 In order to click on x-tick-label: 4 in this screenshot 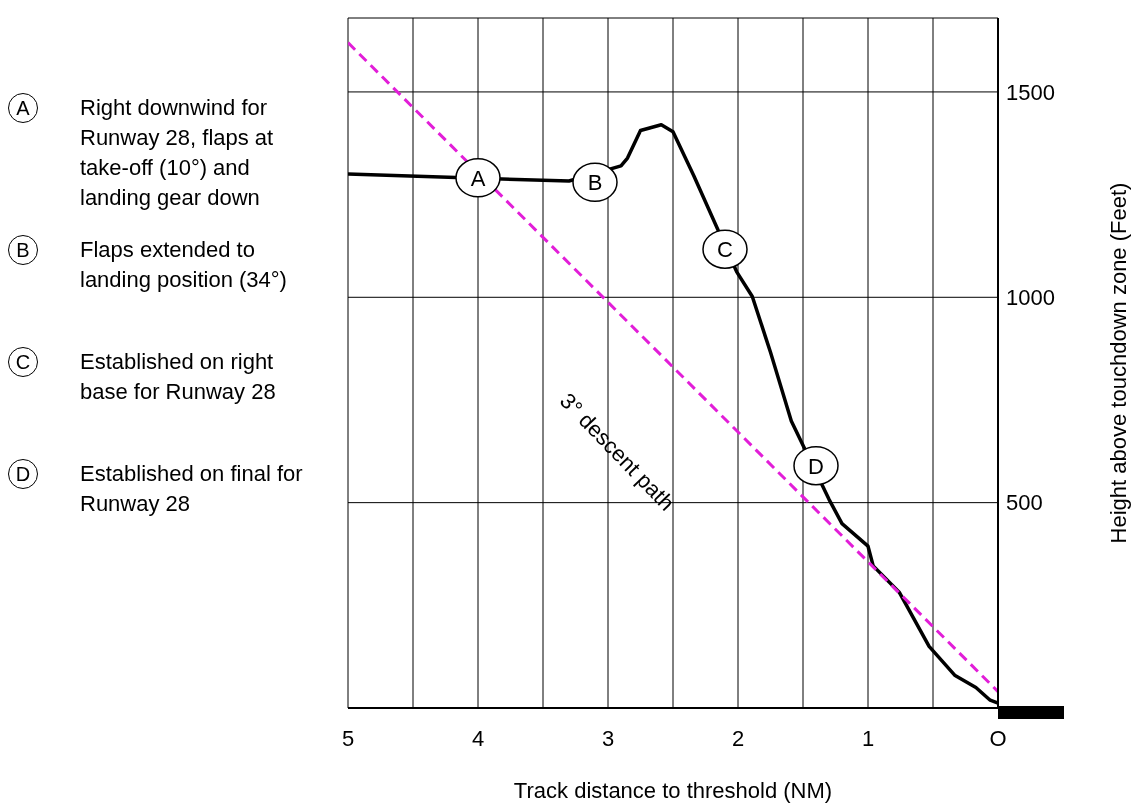, I will do `click(478, 738)`.